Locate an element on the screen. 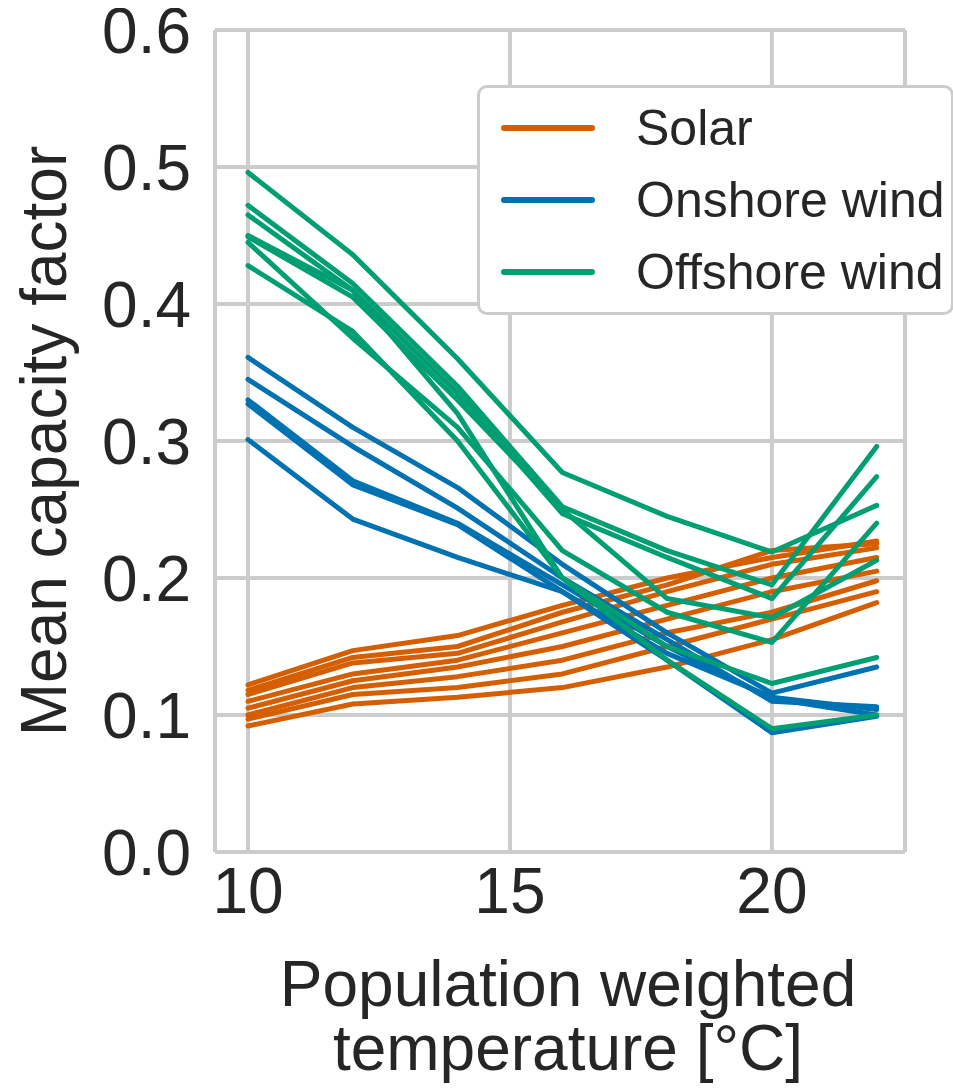 The width and height of the screenshot is (953, 1088). legend-label: Solar is located at coordinates (694, 128).